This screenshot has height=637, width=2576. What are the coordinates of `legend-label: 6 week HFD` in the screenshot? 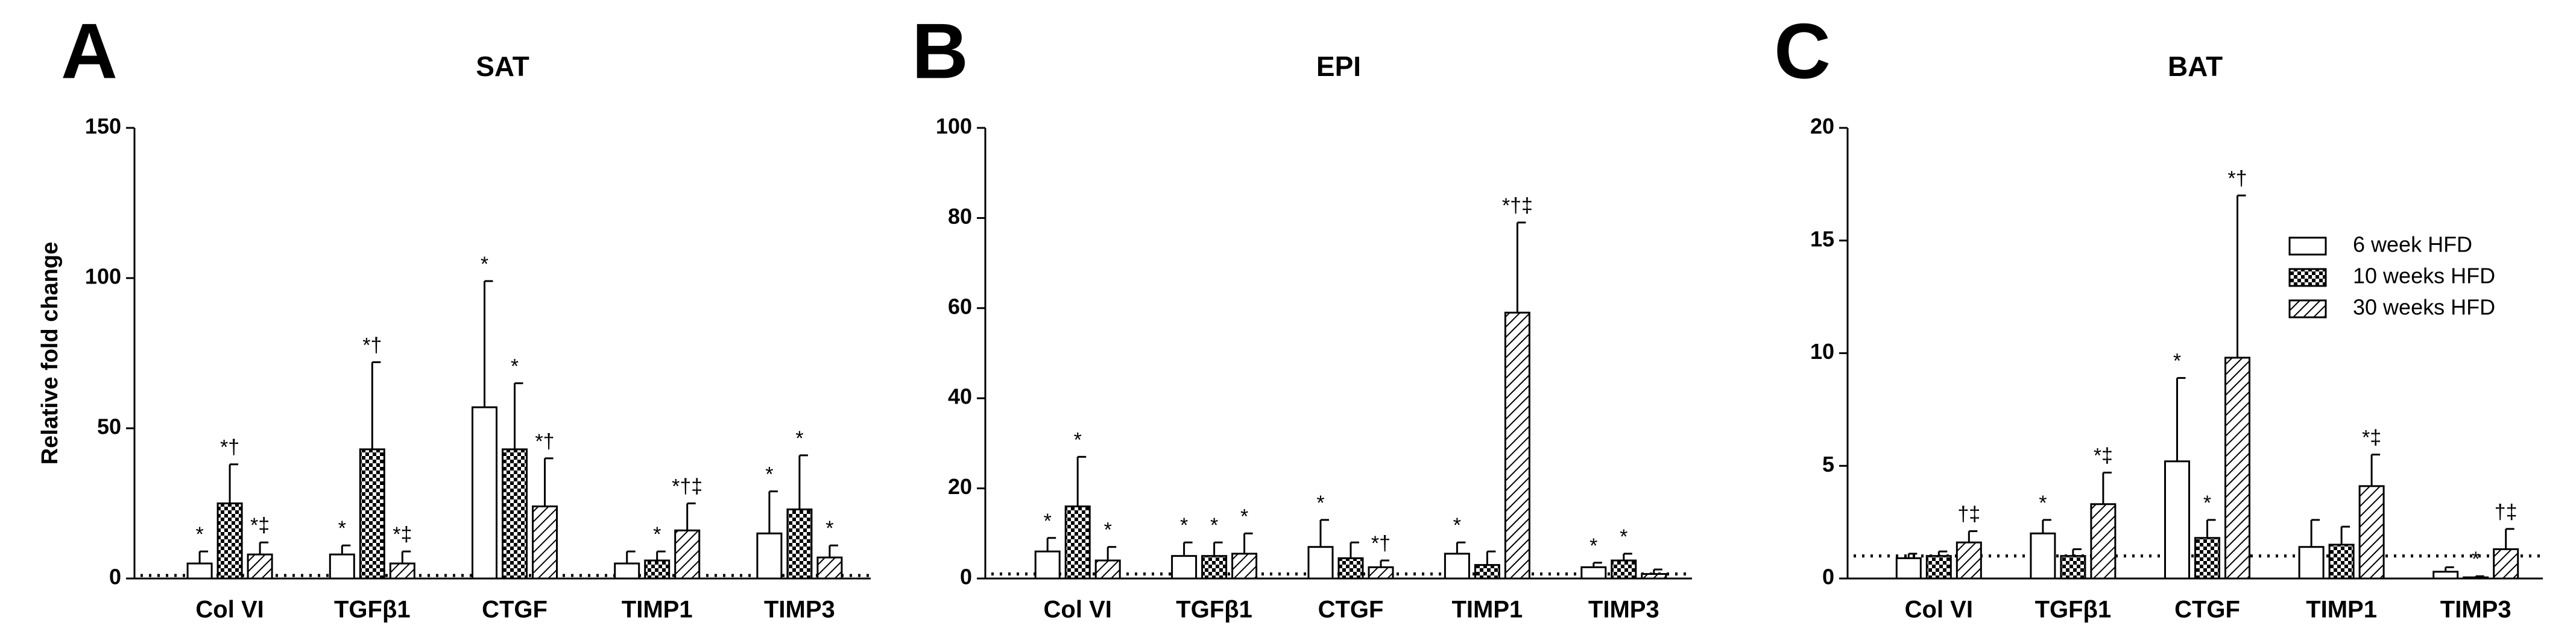 It's located at (2412, 245).